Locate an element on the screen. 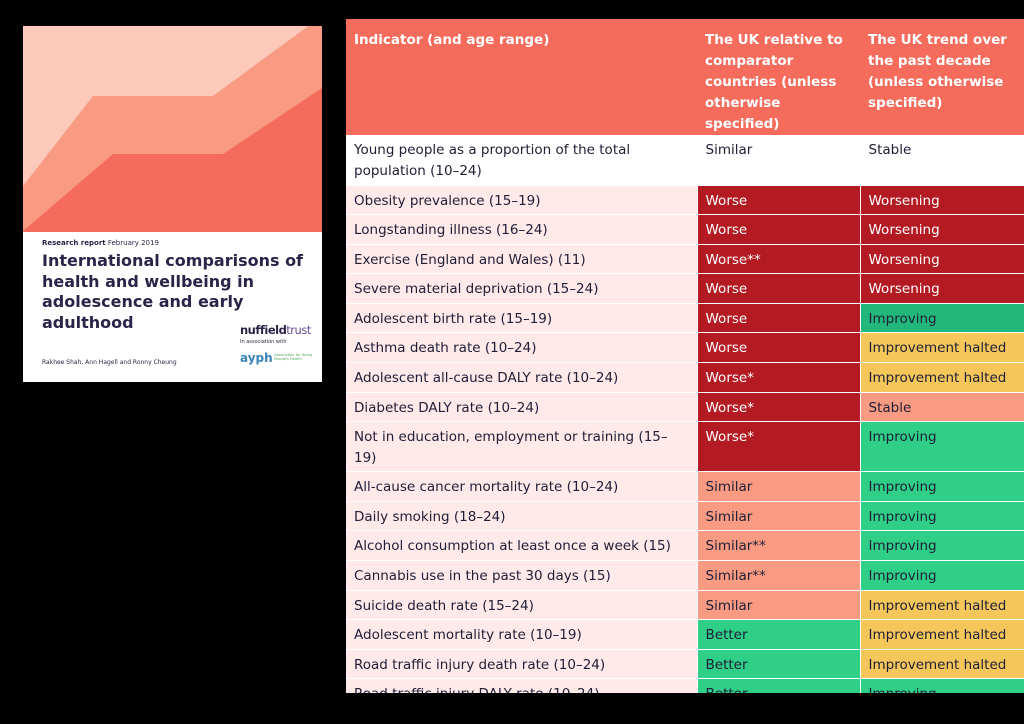 The width and height of the screenshot is (1024, 724). table-row: Daily smoking (18–24) Similar Improving is located at coordinates (685, 515).